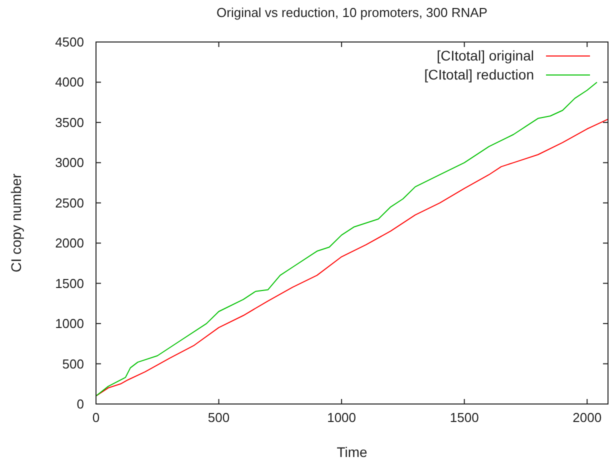 This screenshot has height=462, width=610. Describe the element at coordinates (69, 42) in the screenshot. I see `y-tick-label: 4500` at that location.